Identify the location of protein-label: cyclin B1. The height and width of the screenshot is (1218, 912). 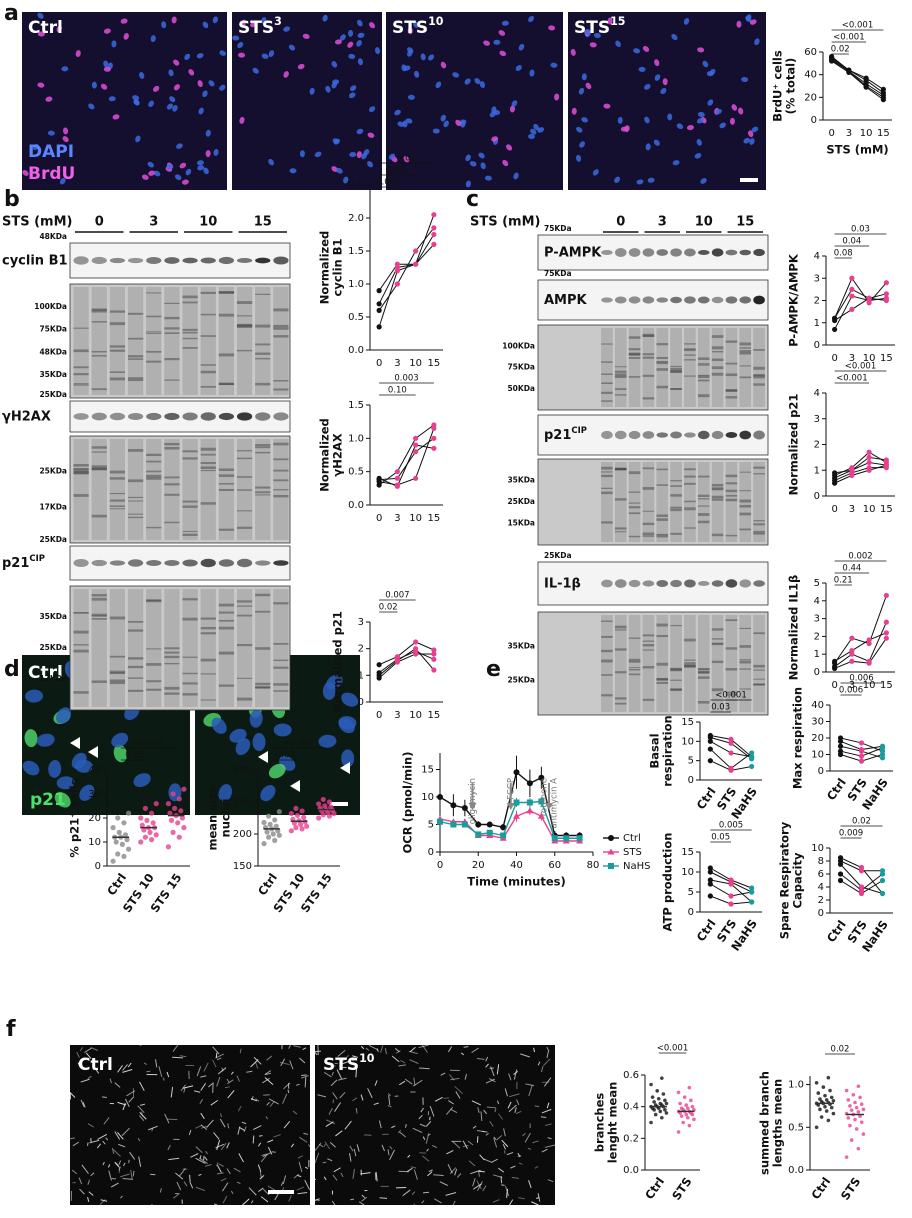
(35, 260).